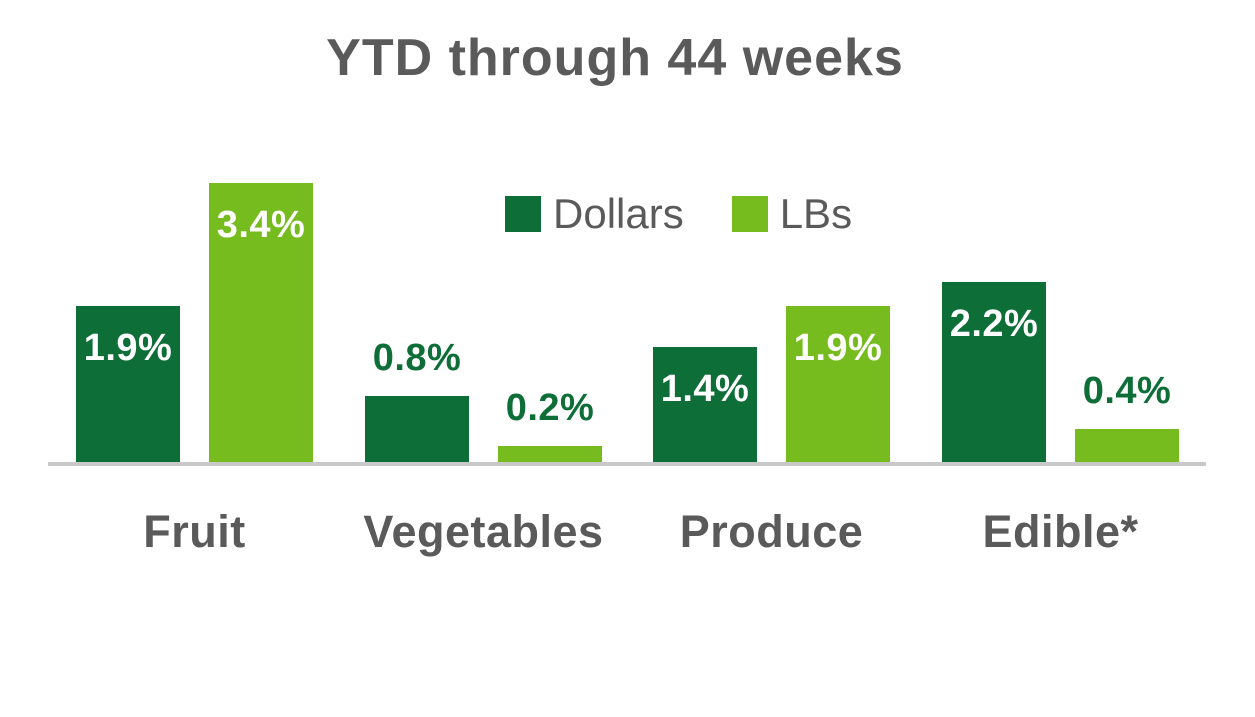  What do you see at coordinates (627, 464) in the screenshot?
I see `x-axis-line` at bounding box center [627, 464].